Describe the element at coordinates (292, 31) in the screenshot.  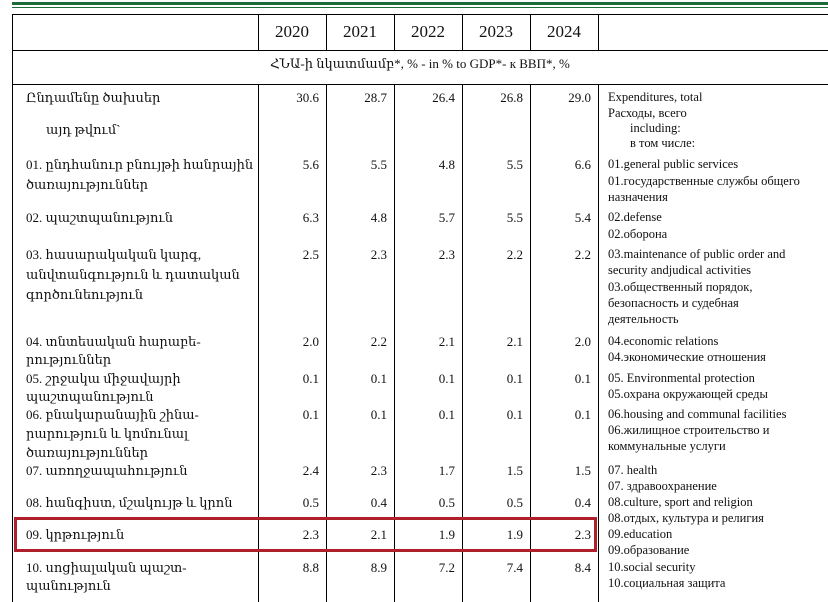
I see `year-header: 2020` at that location.